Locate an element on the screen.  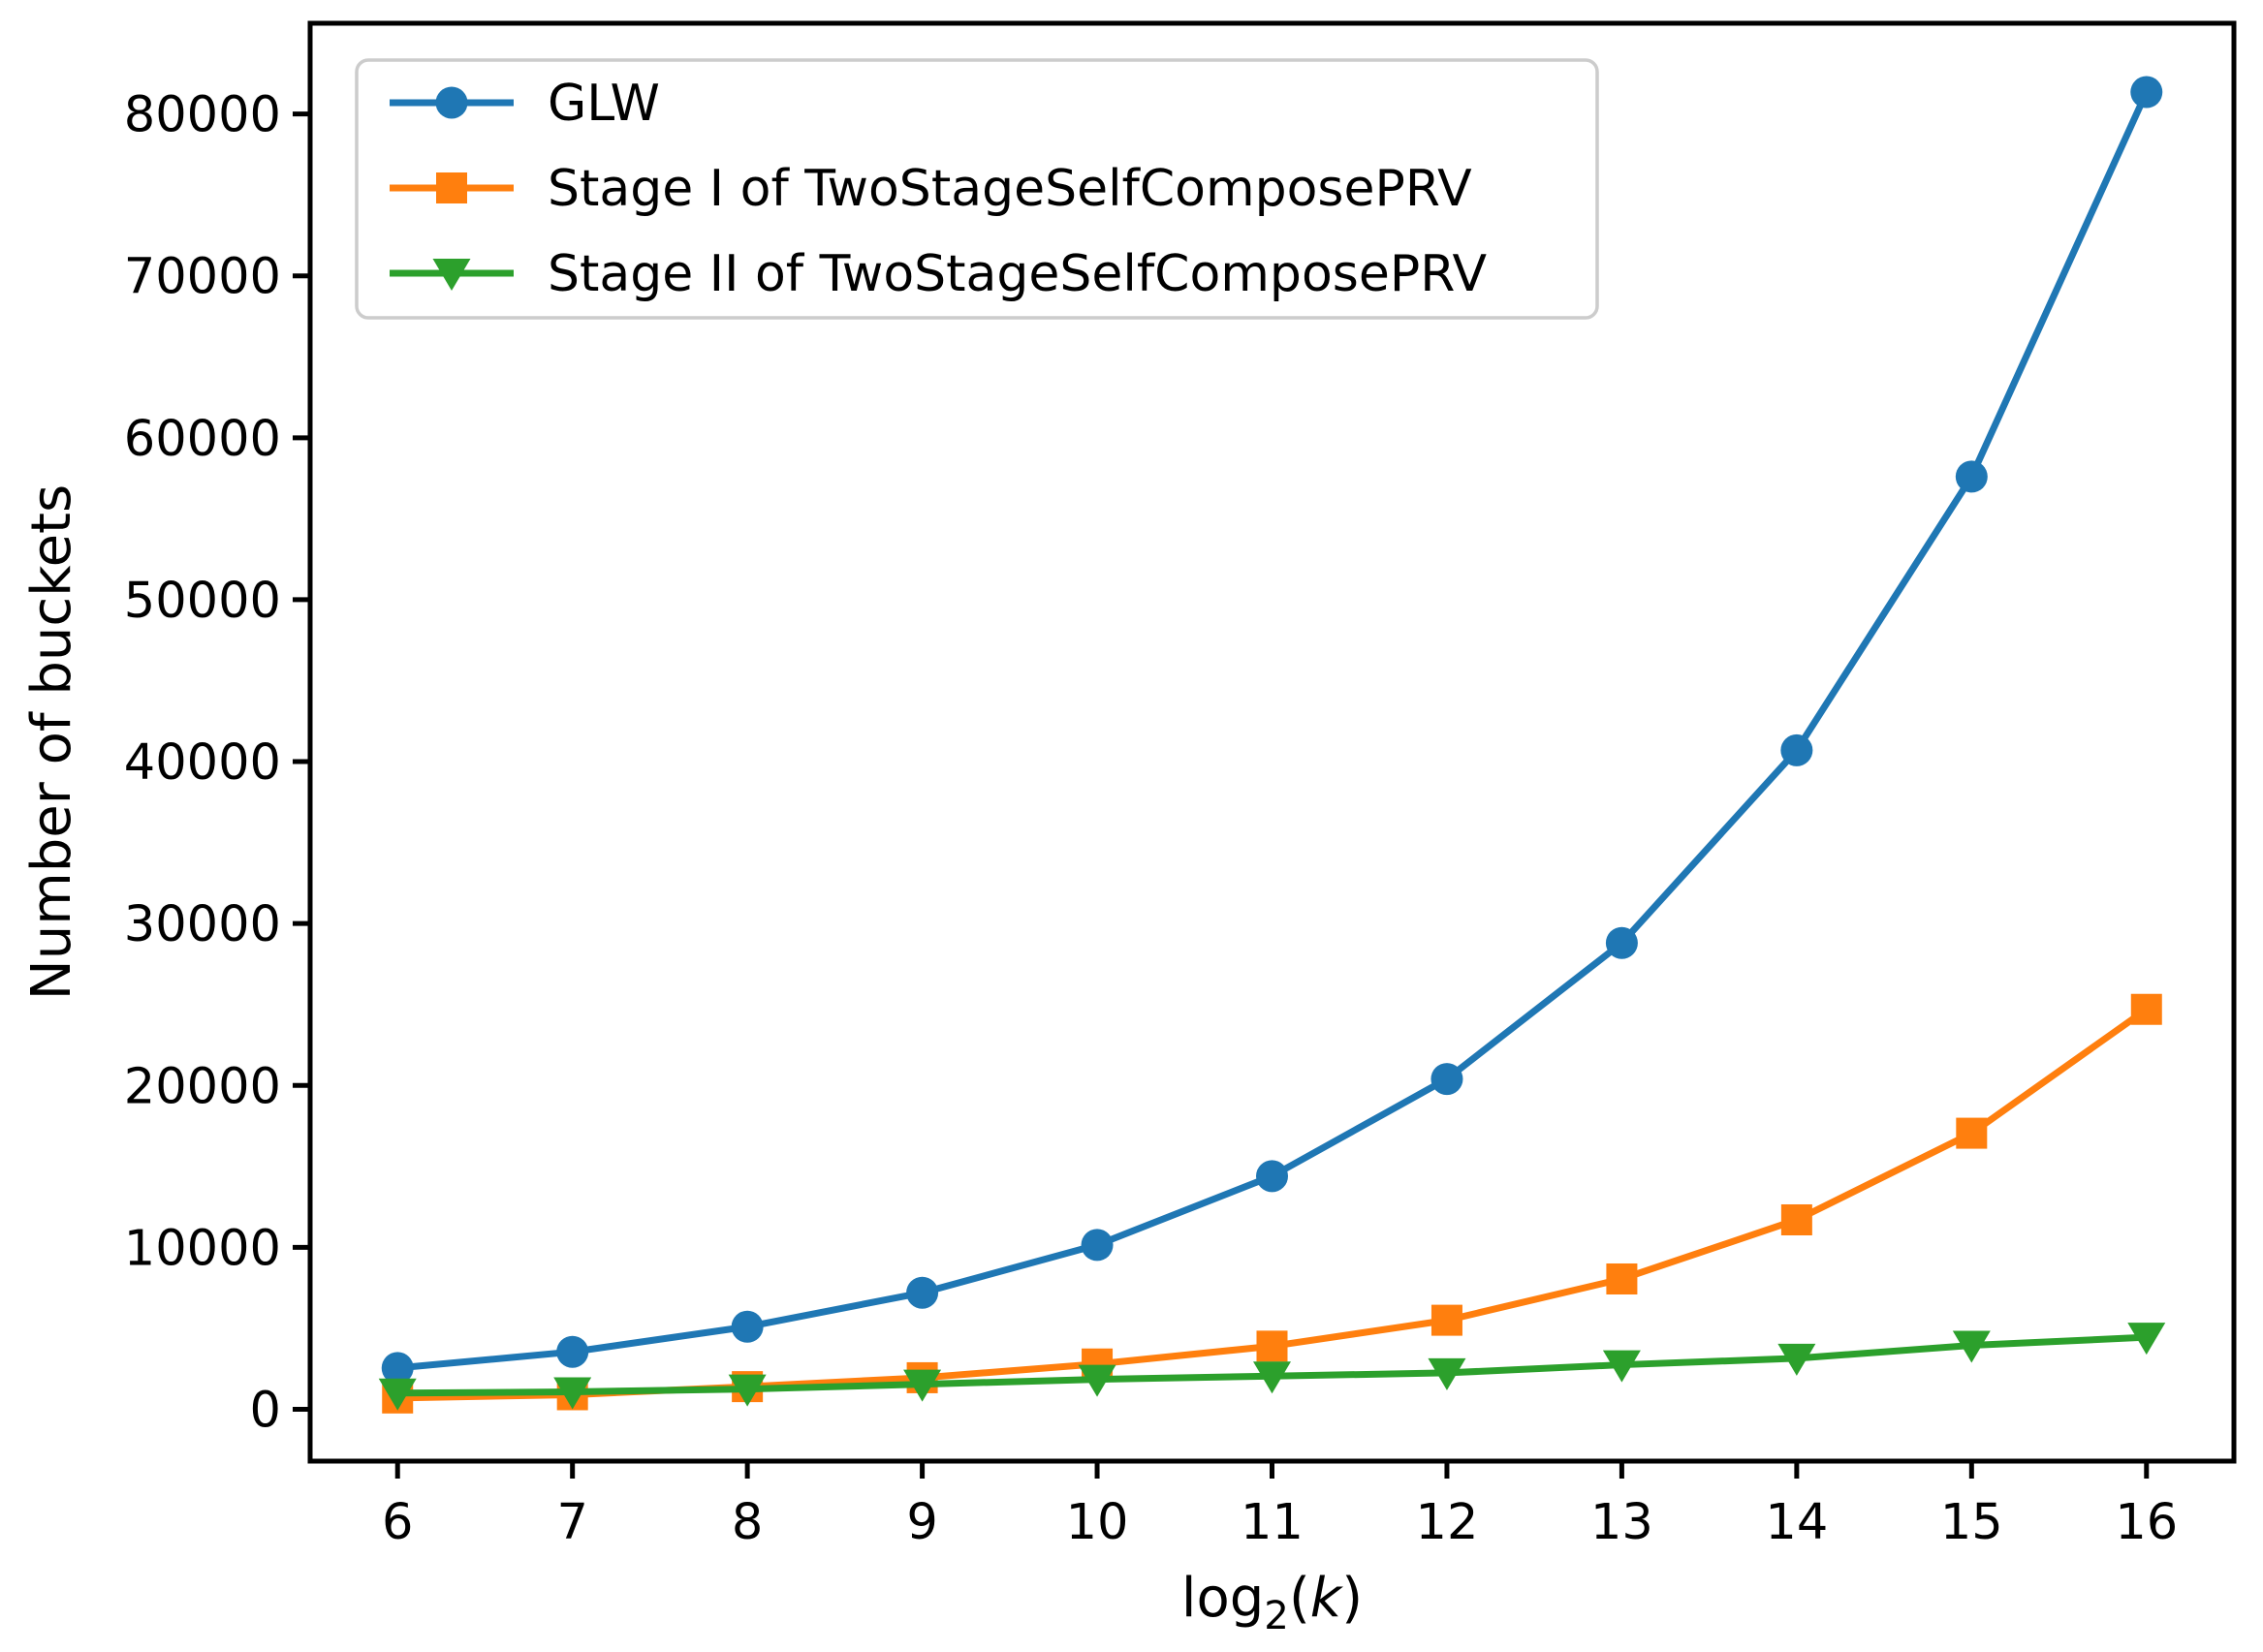
x-tick-label: 16 is located at coordinates (2146, 1522).